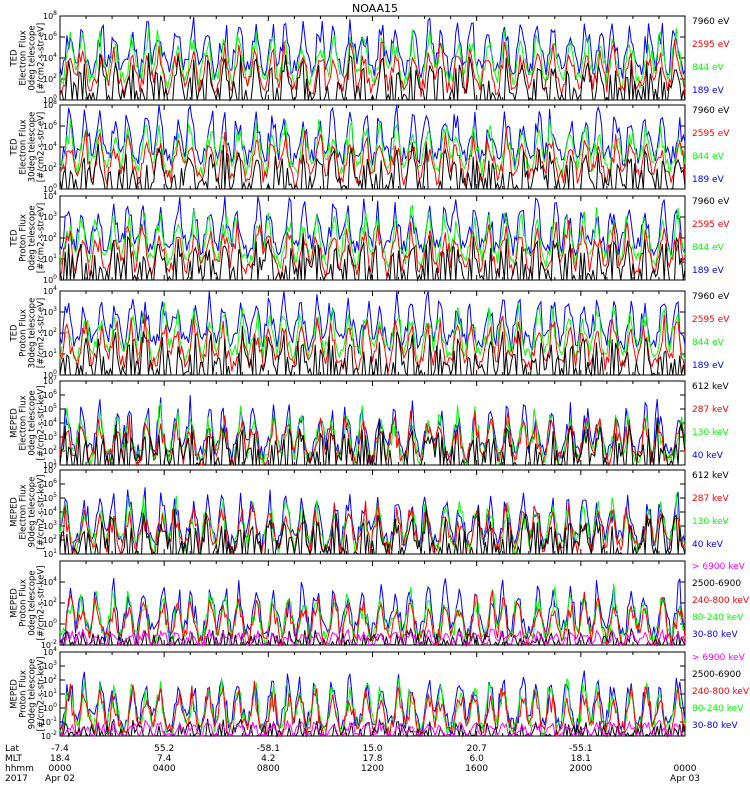  I want to click on legend-entry: 130 keV, so click(710, 433).